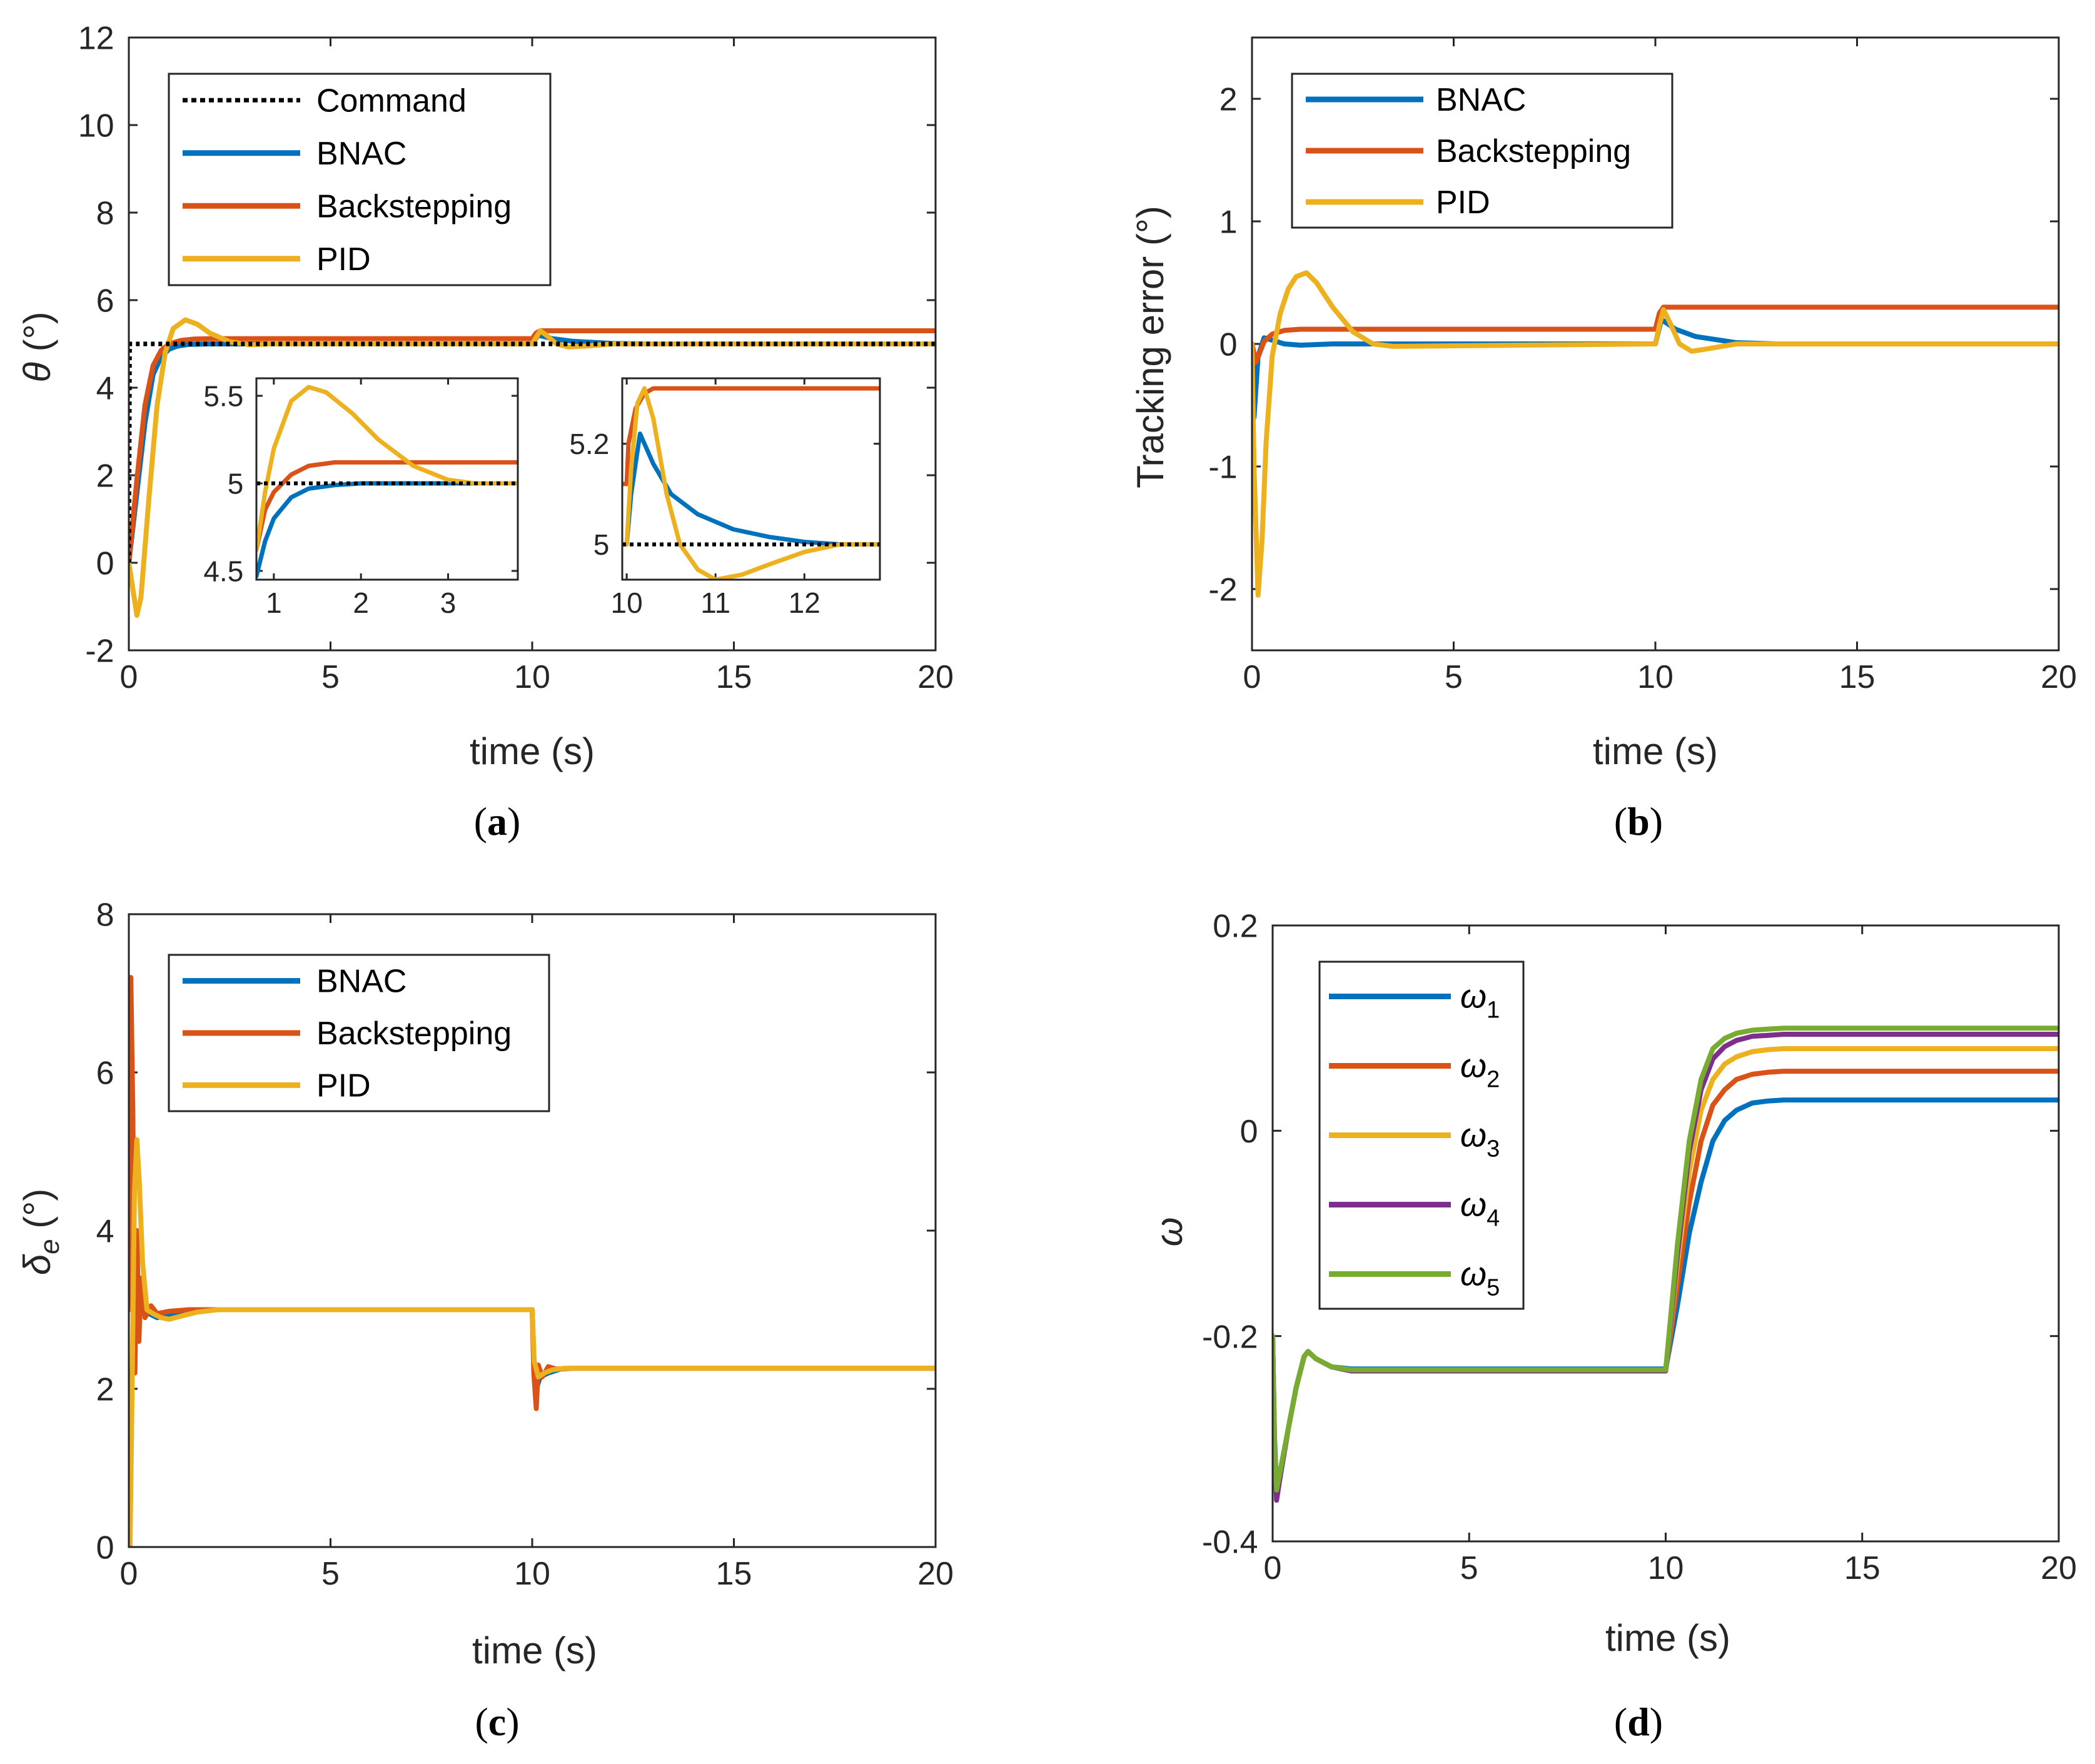 Image resolution: width=2095 pixels, height=1764 pixels. I want to click on panel-d-frame, so click(1665, 1233).